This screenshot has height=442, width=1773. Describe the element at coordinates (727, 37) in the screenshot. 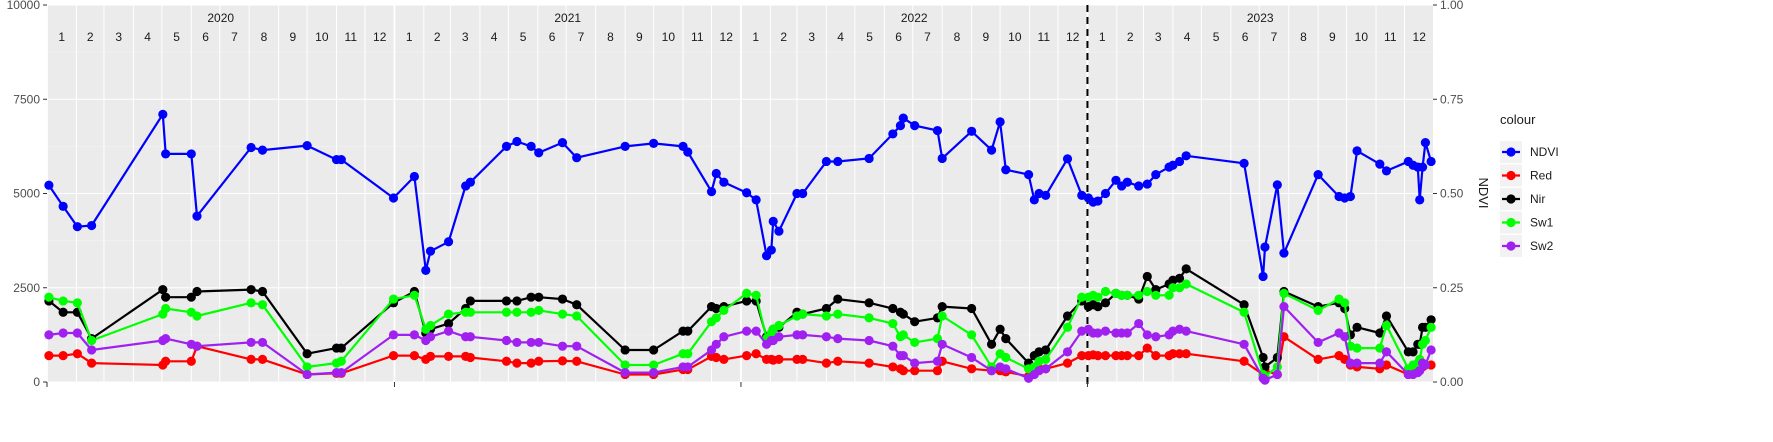

I see `month-label: 12` at that location.